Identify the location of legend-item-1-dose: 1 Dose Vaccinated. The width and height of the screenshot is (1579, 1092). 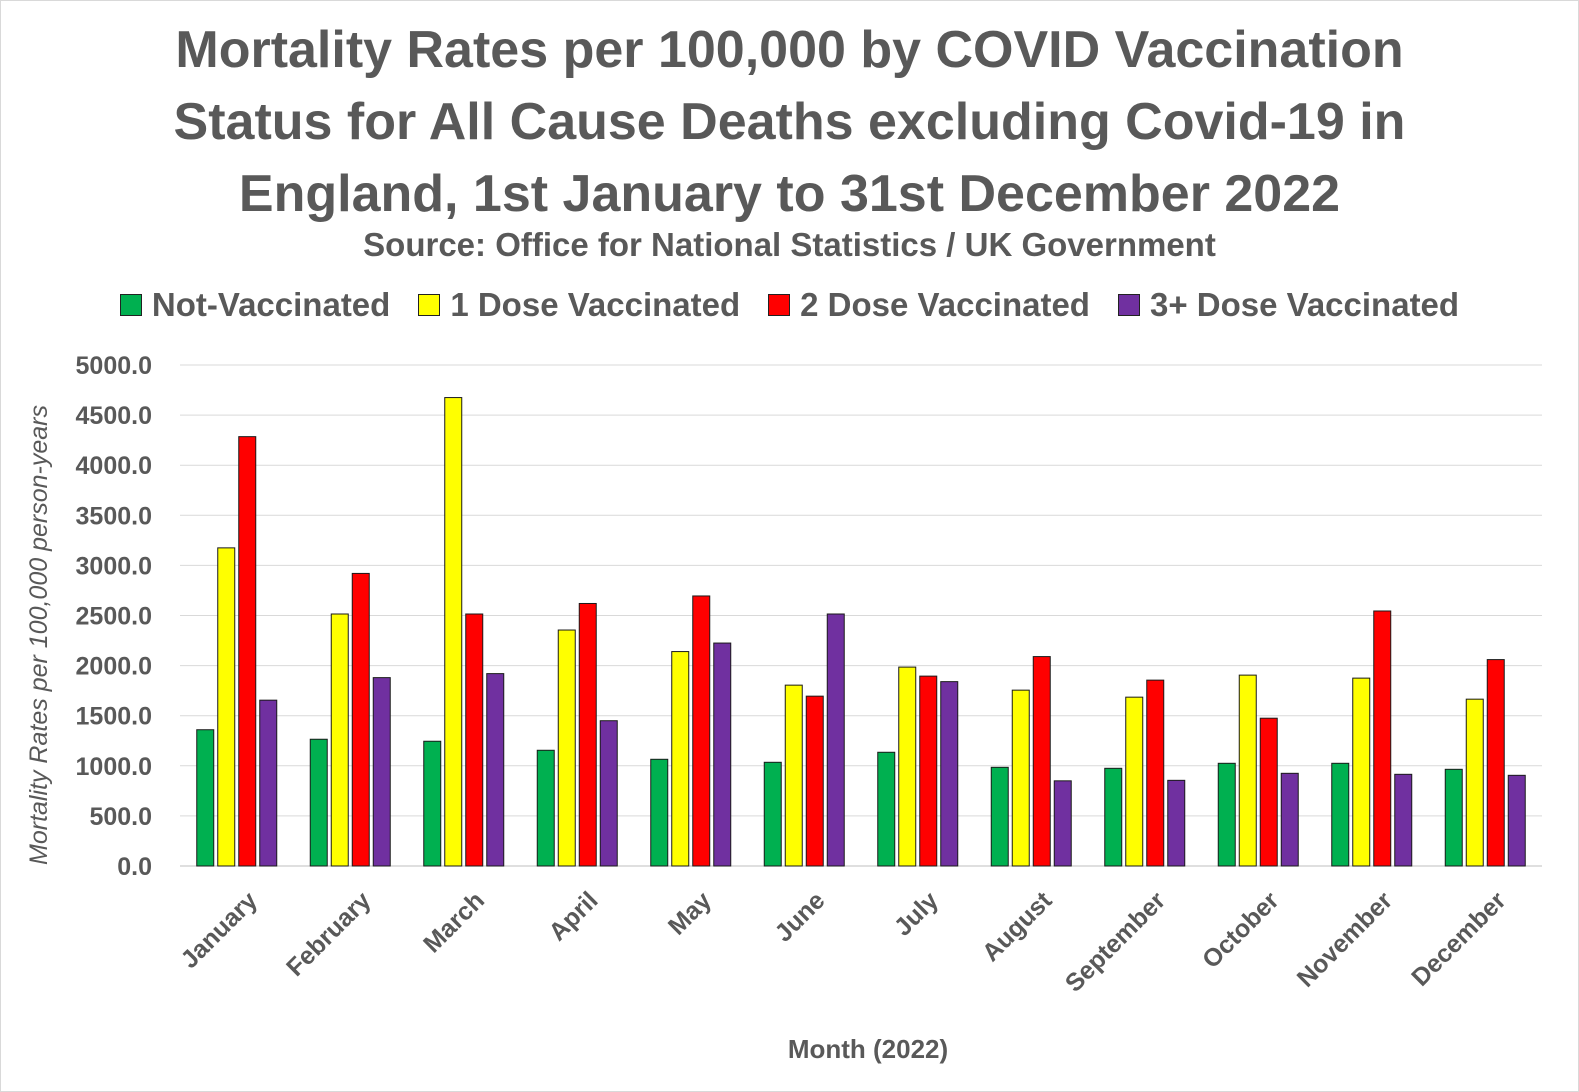
(579, 305).